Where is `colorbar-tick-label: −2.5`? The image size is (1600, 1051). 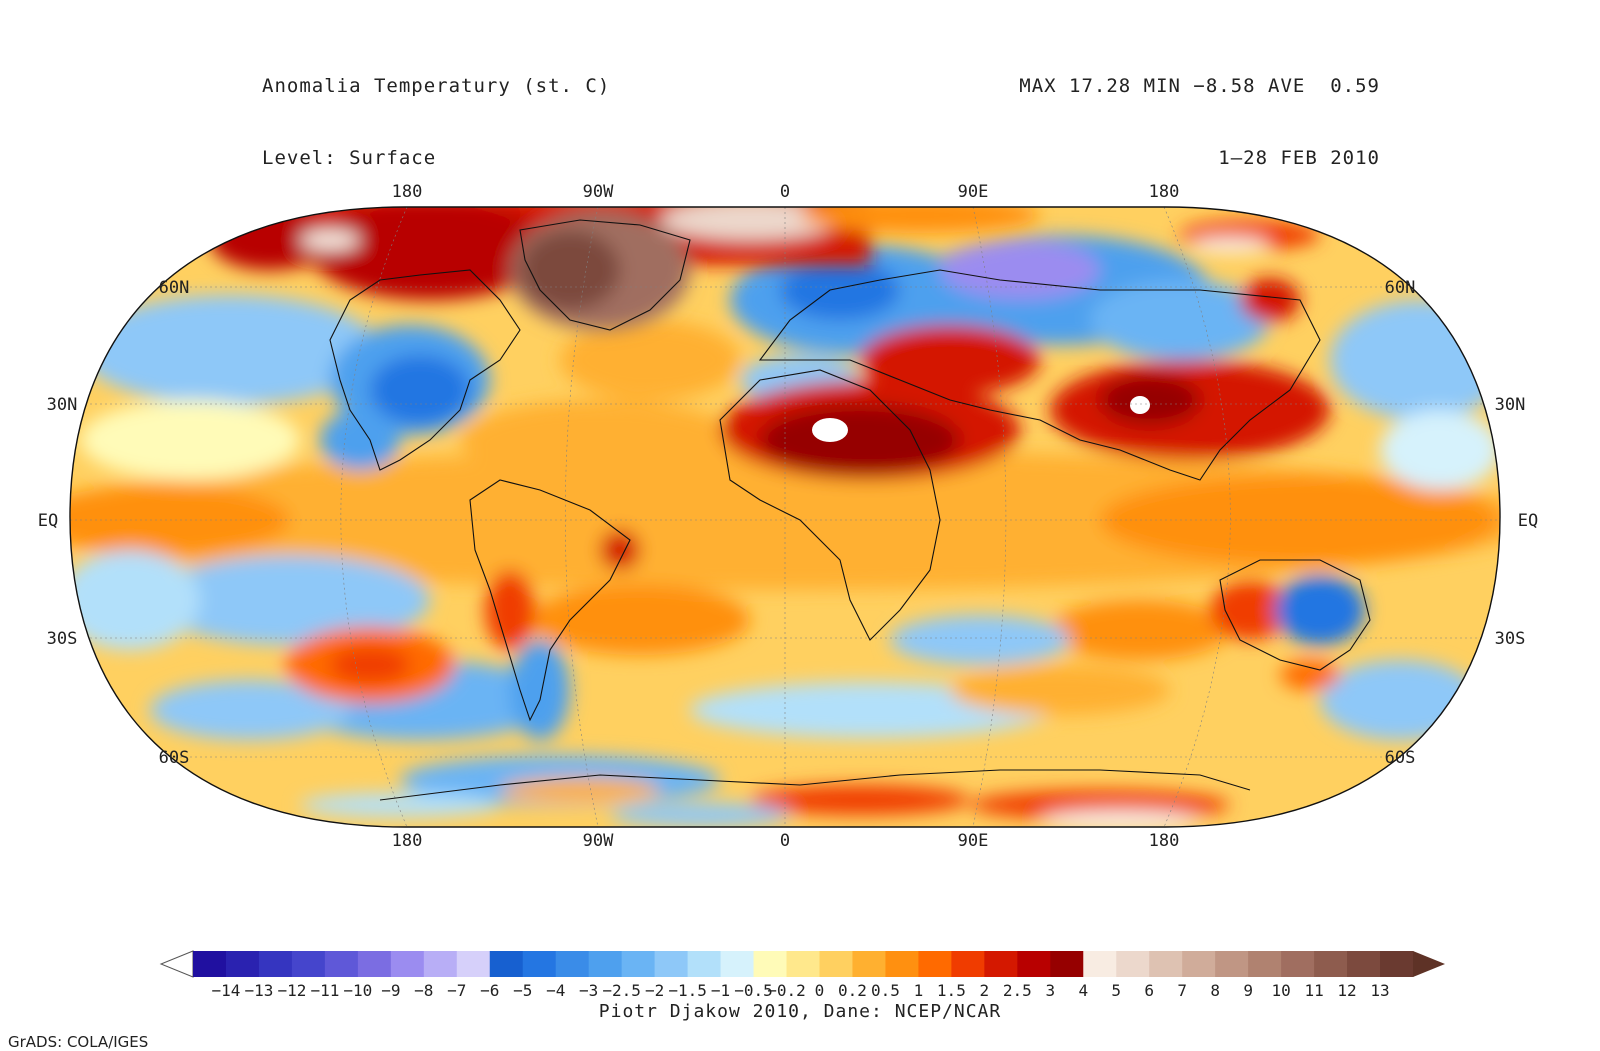 colorbar-tick-label: −2.5 is located at coordinates (621, 990).